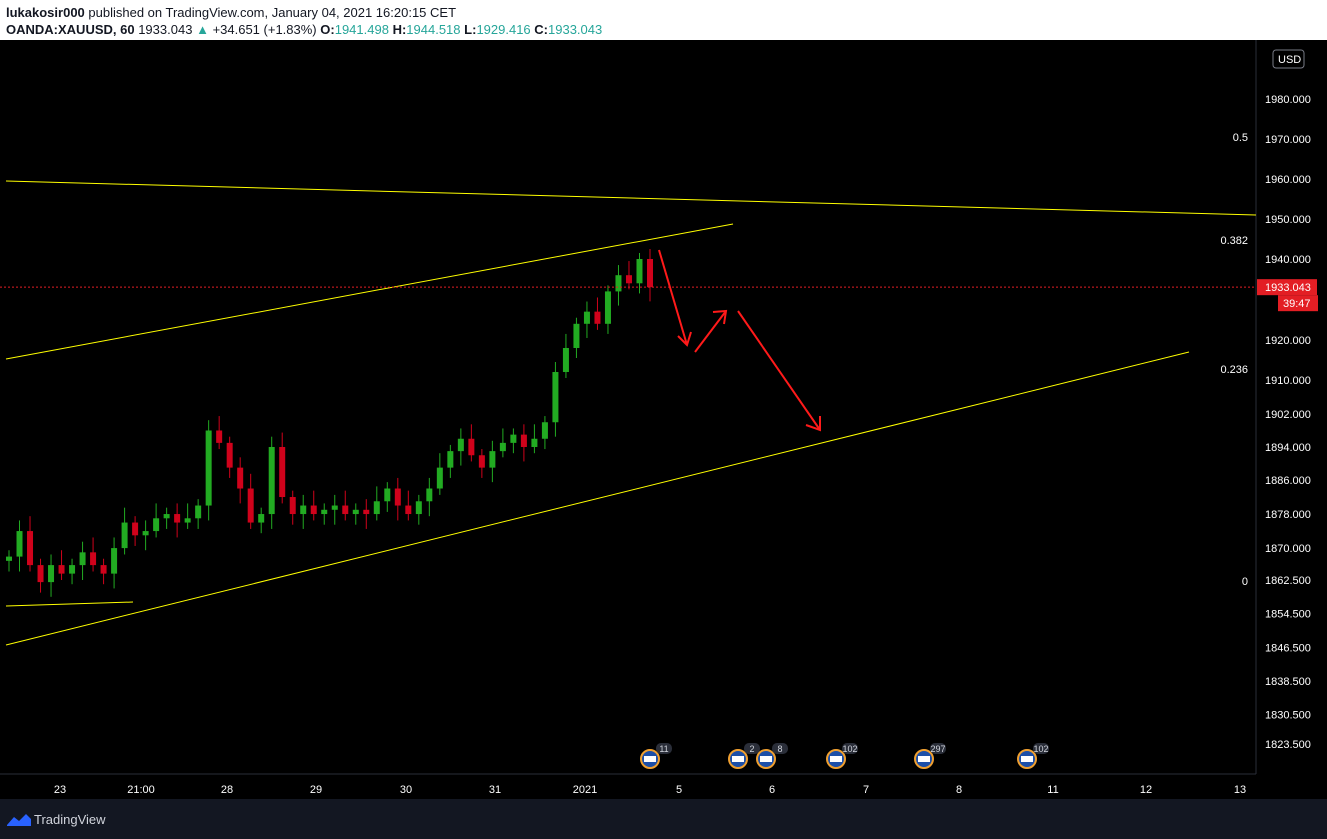 Image resolution: width=1327 pixels, height=839 pixels. Describe the element at coordinates (60, 790) in the screenshot. I see `x-tick-label: 23` at that location.